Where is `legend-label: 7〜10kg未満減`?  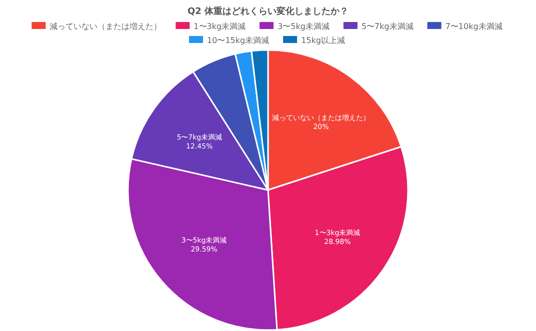
legend-label: 7〜10kg未満減 is located at coordinates (473, 26).